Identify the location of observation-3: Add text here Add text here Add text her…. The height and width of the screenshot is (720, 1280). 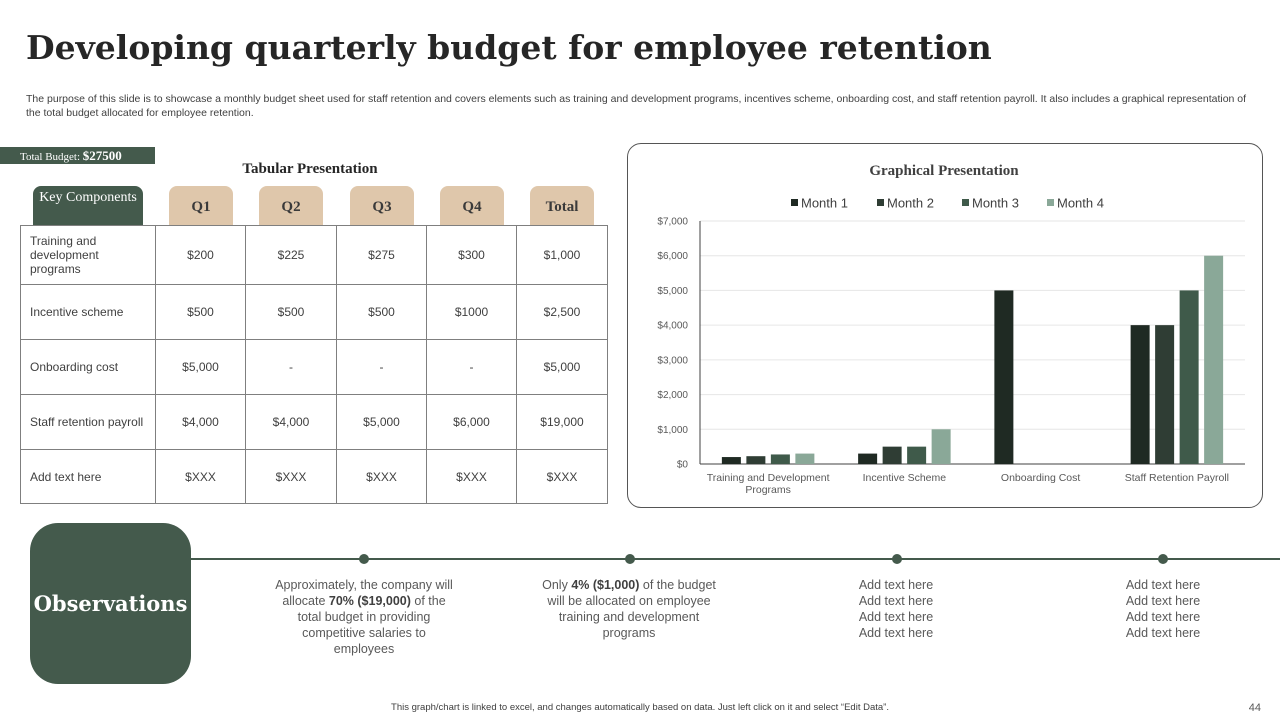
(896, 609).